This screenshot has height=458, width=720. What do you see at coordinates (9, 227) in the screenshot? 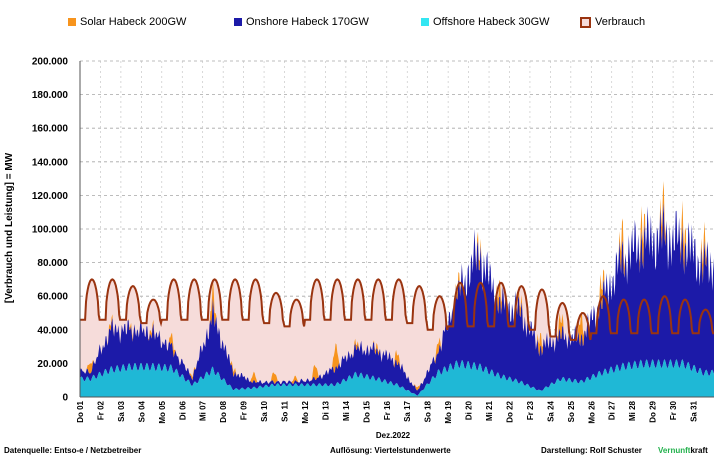
I see `y-axis-label: [Verbrauch und Leistung] = MW` at bounding box center [9, 227].